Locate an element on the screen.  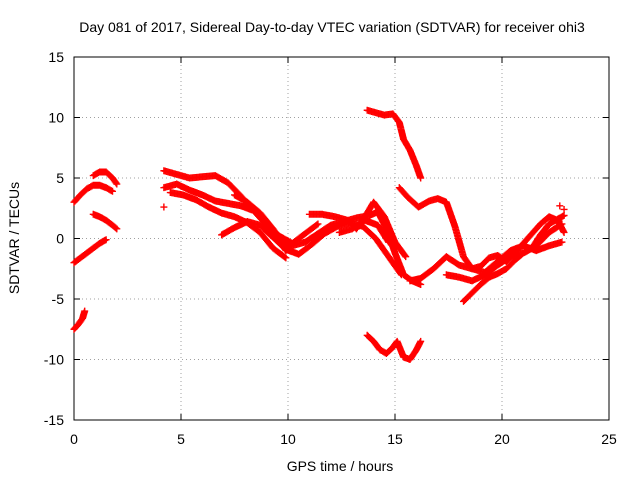
series-arc14 is located at coordinates (481, 228).